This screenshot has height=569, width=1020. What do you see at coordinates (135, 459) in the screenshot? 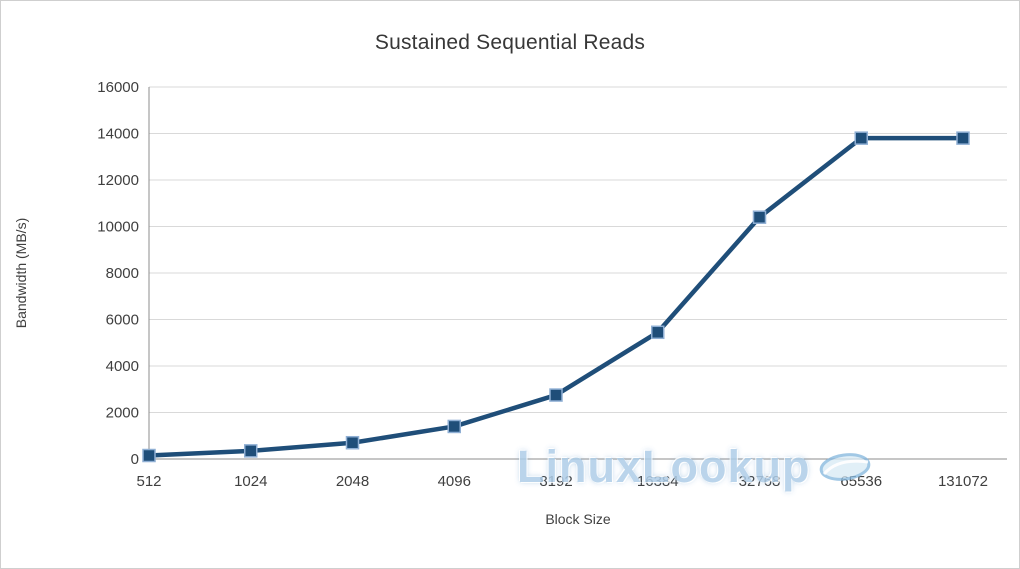
I see `y-tick-label: 0` at bounding box center [135, 459].